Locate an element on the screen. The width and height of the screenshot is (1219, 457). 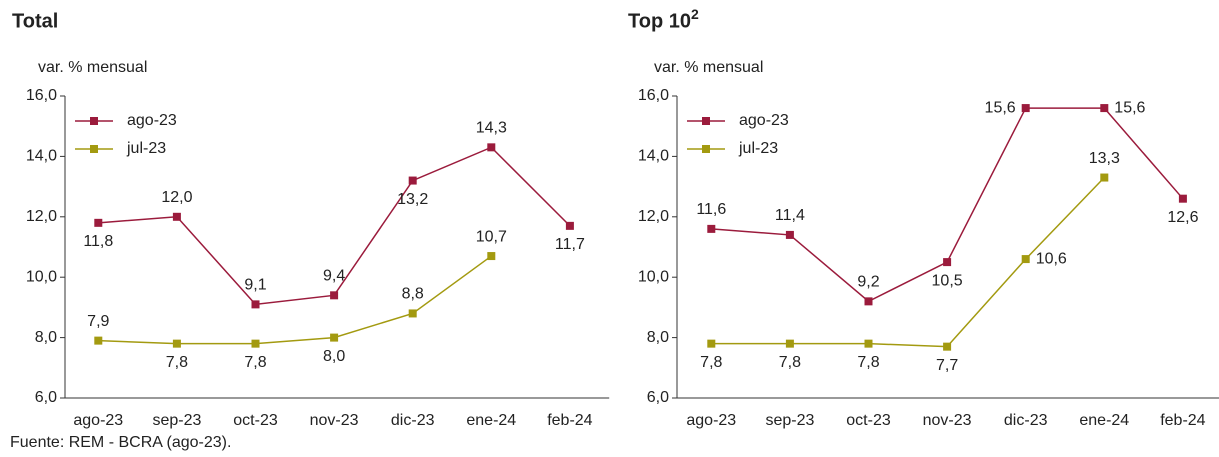
data-label: 7,9 is located at coordinates (98, 321).